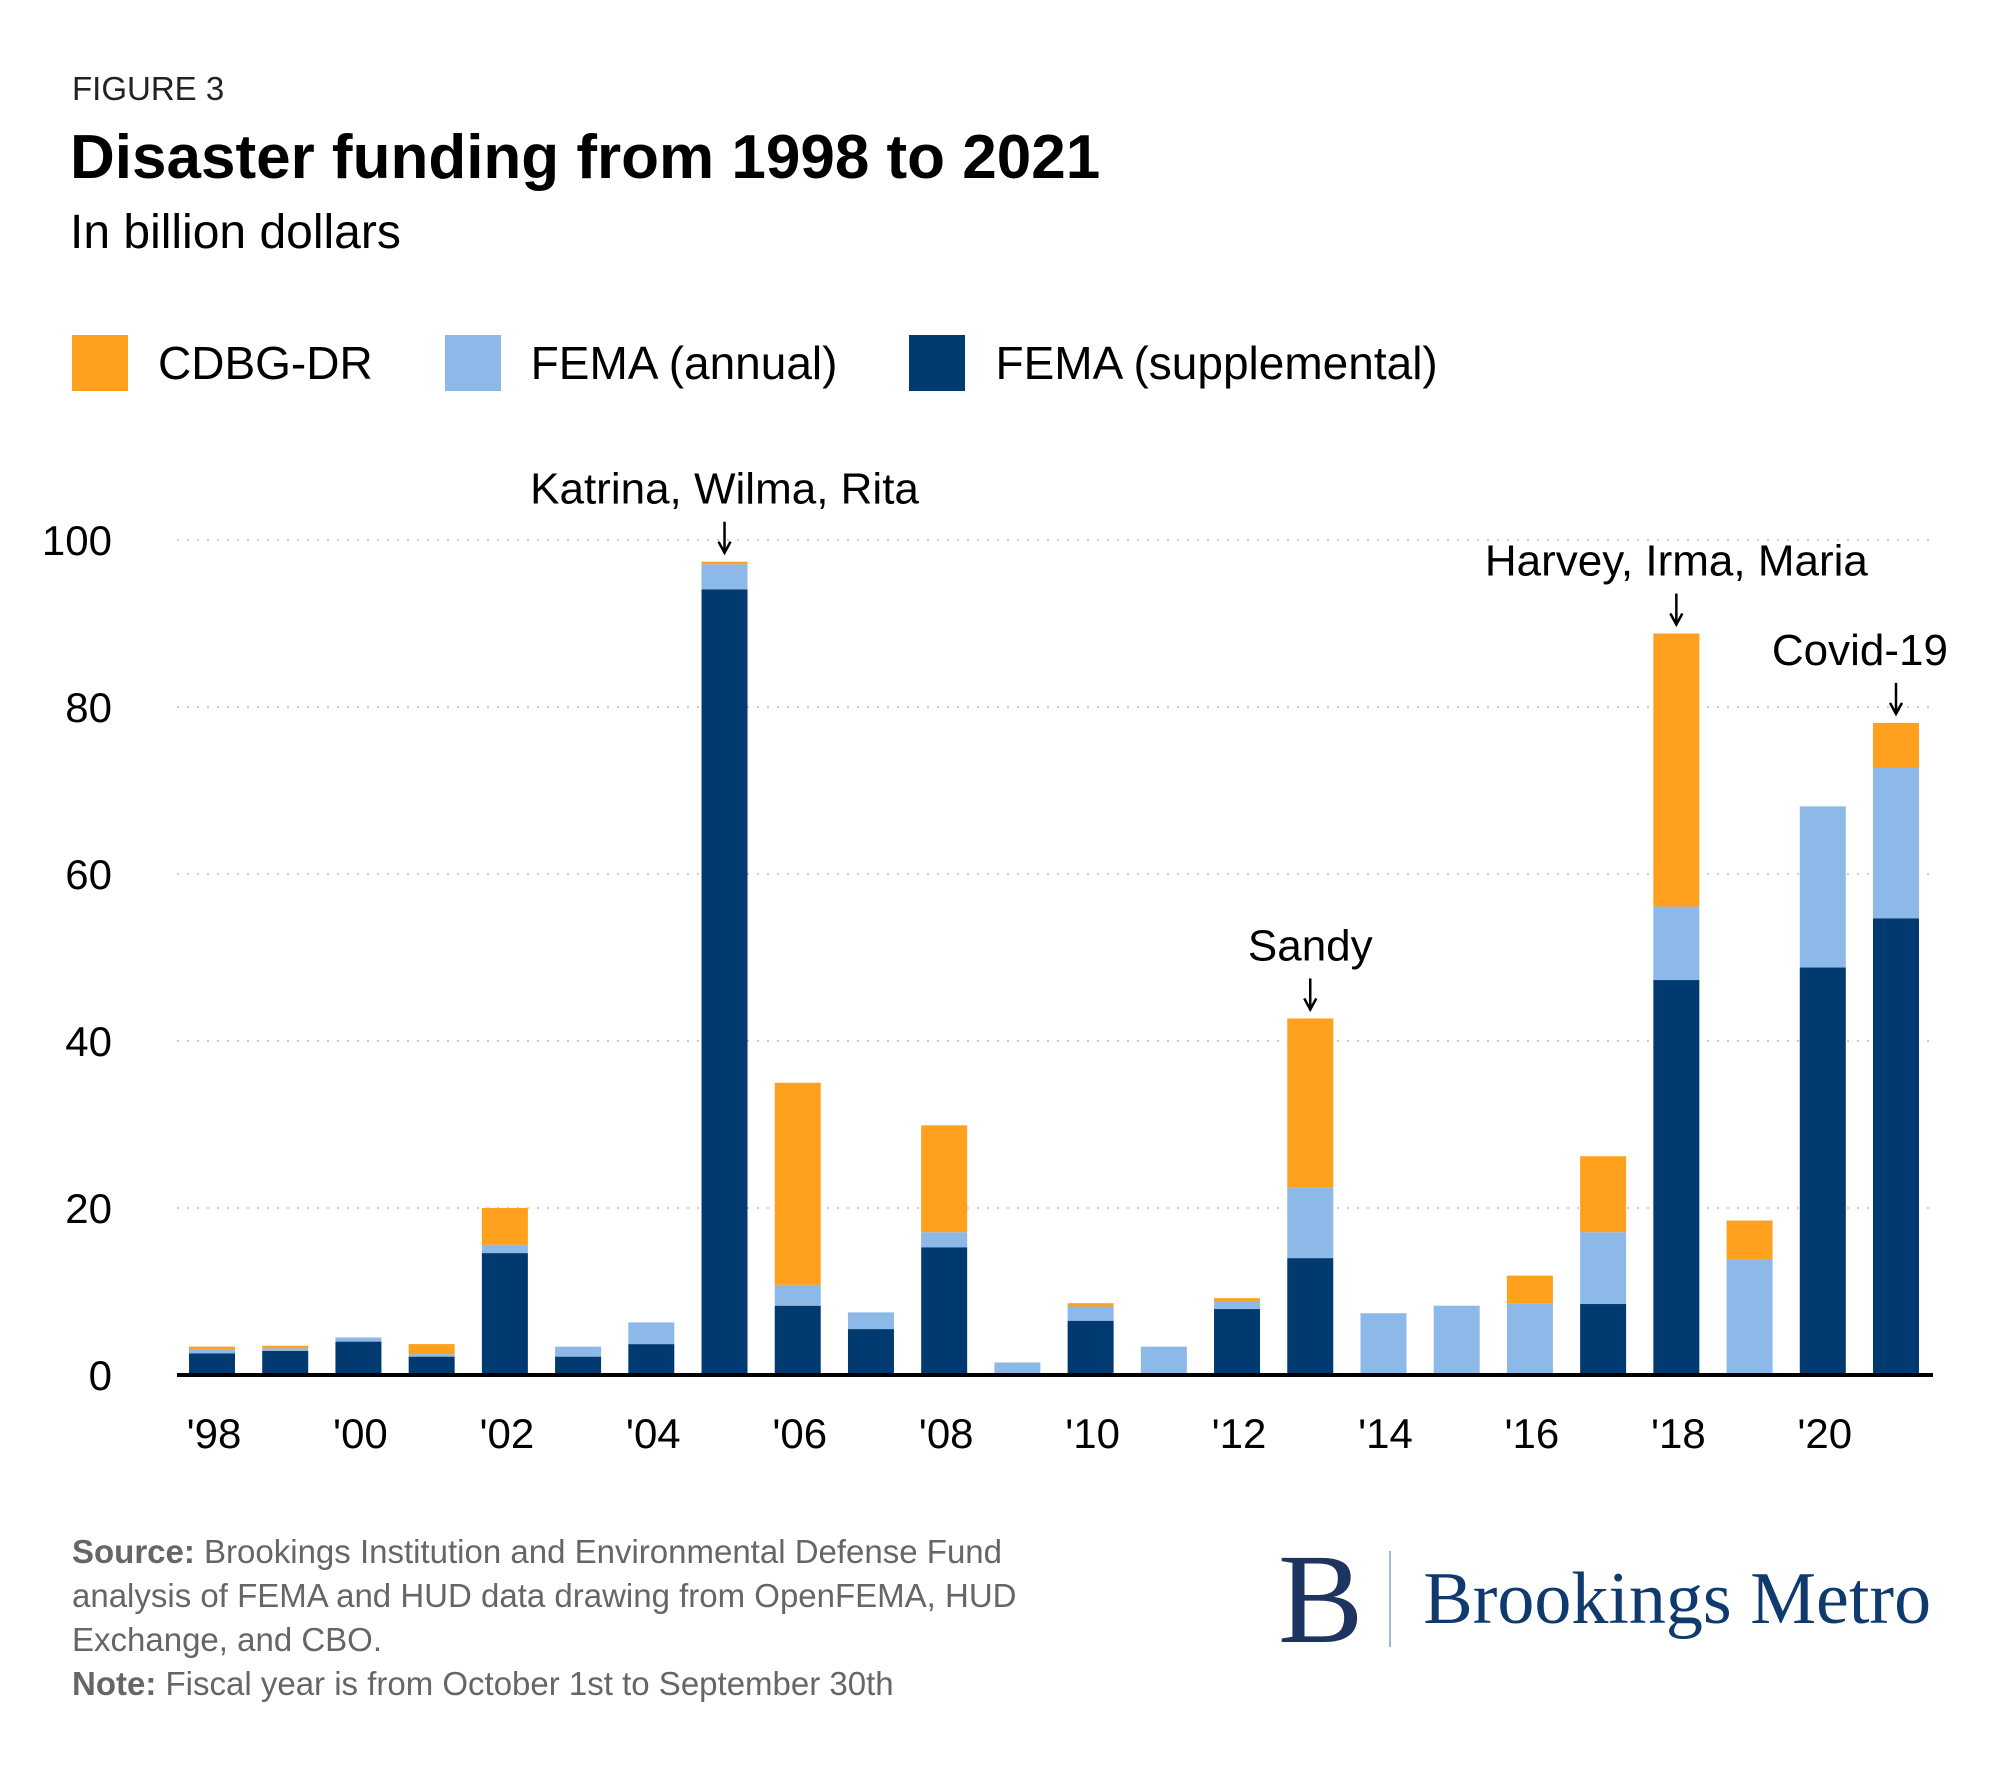 This screenshot has width=2016, height=1784. Describe the element at coordinates (360, 1433) in the screenshot. I see `x-tick-label: '00` at that location.